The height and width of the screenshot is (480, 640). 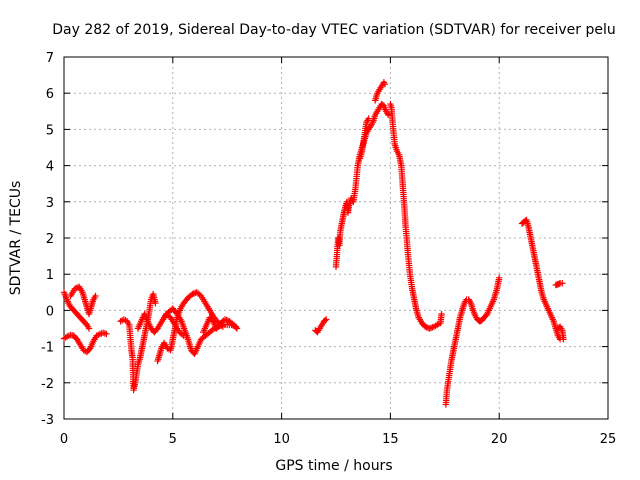 I want to click on y-tick-label: -2, so click(x=47, y=384).